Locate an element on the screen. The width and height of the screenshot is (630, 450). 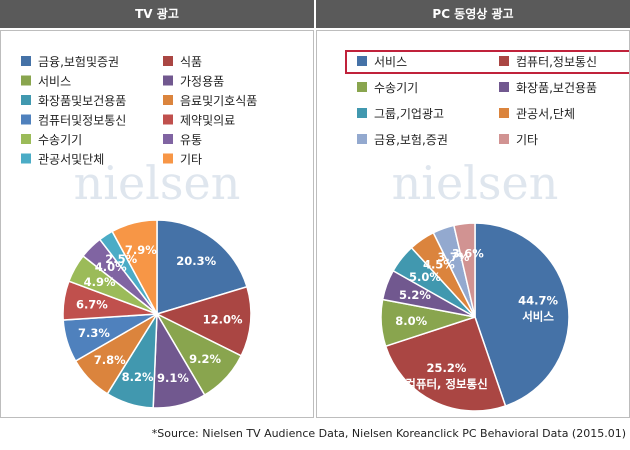
tv-legend-label: 컴퓨터및정보통신 is located at coordinates (82, 121).